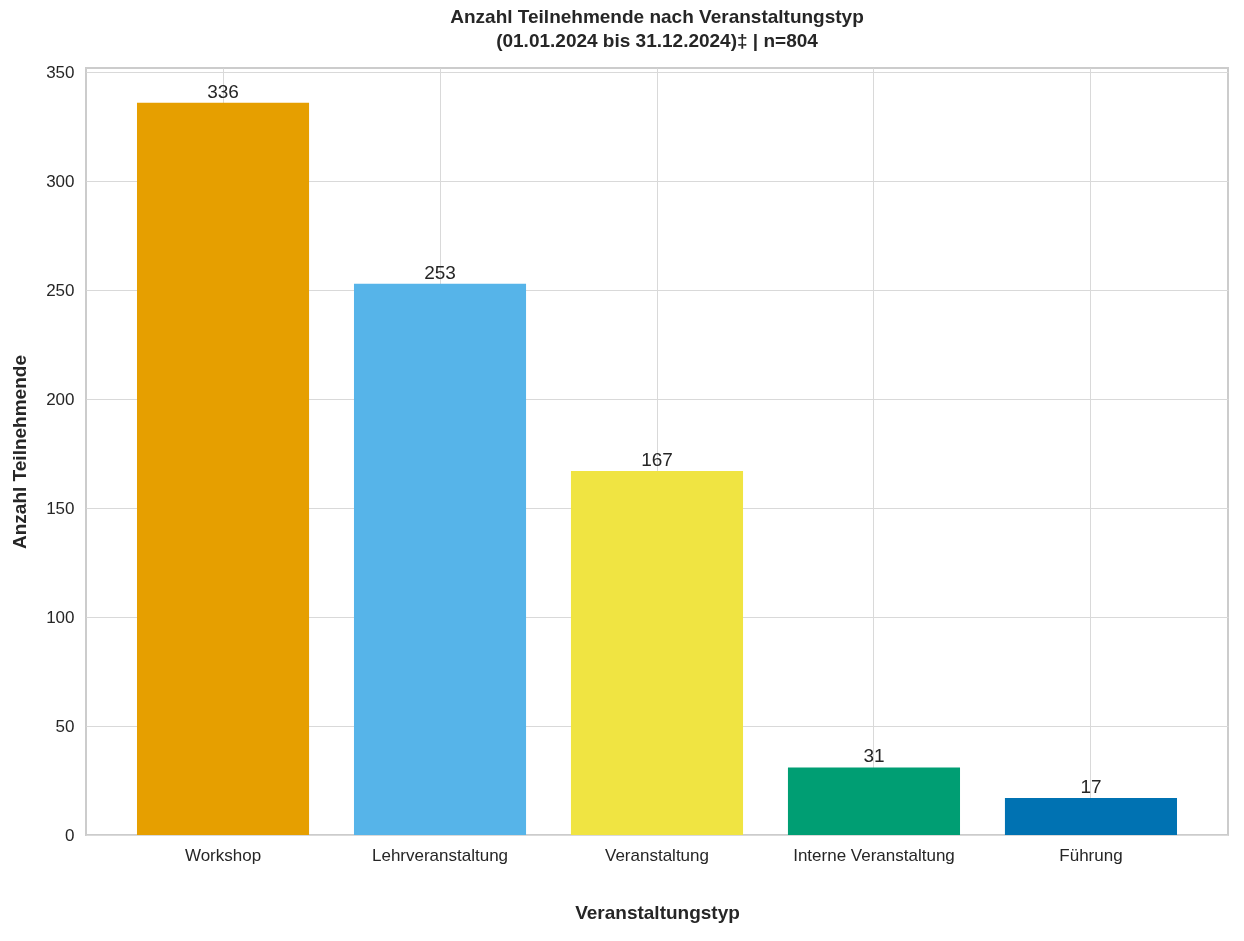 Image resolution: width=1244 pixels, height=941 pixels. Describe the element at coordinates (65, 726) in the screenshot. I see `y-tick-label: 50` at that location.